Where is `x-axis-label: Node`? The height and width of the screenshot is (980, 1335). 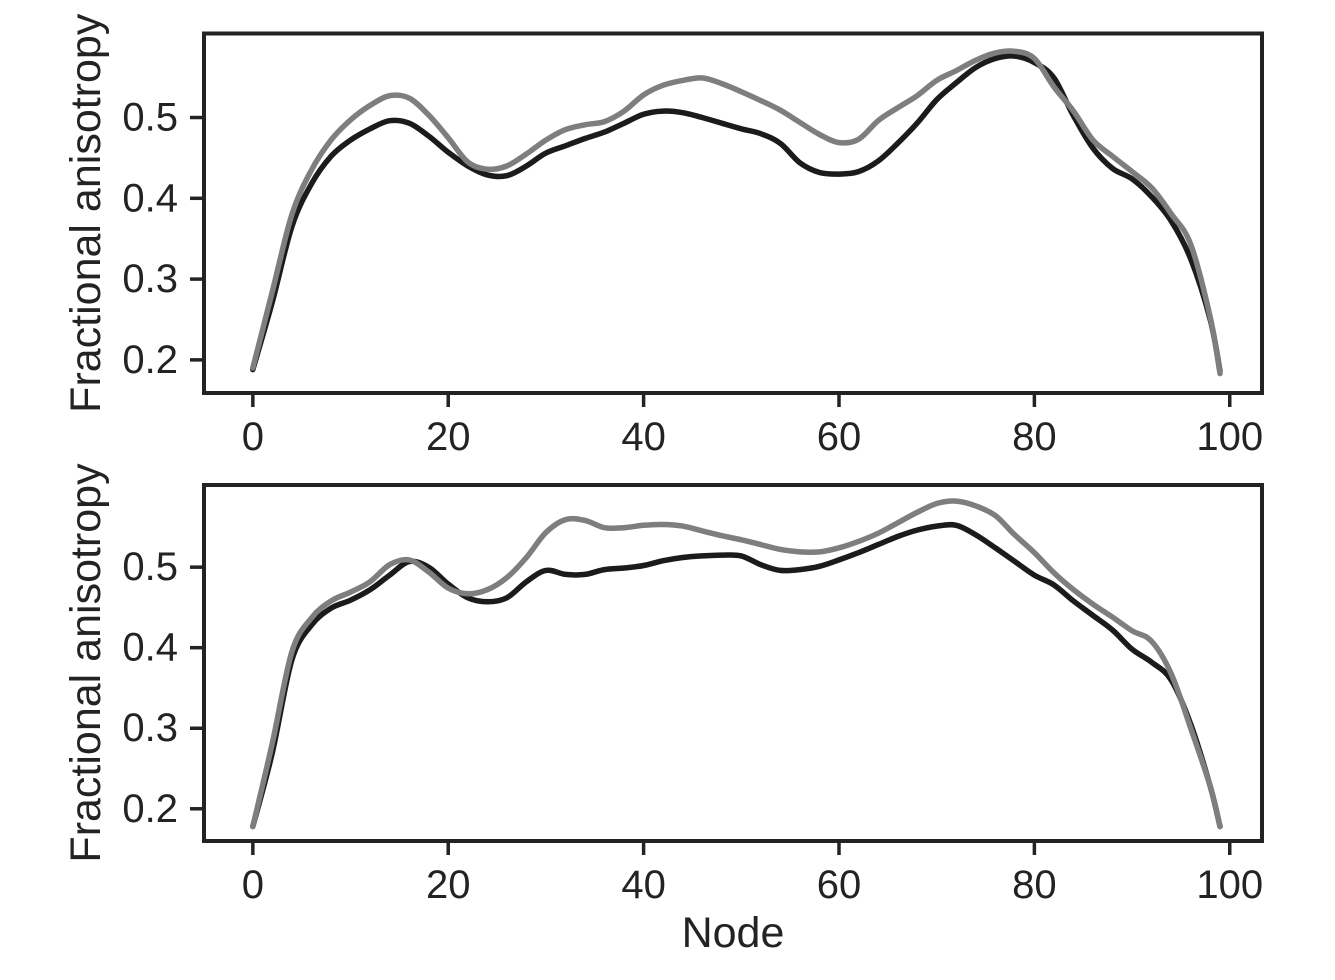 x-axis-label: Node is located at coordinates (733, 933).